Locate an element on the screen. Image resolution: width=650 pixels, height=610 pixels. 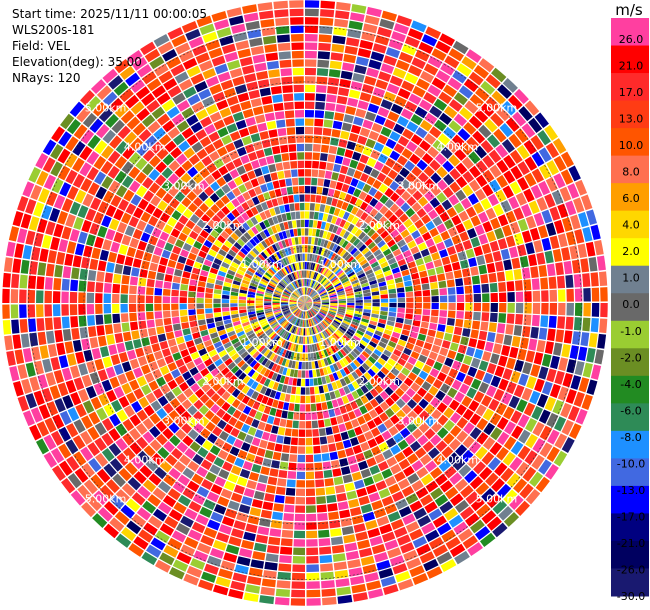
instrument-text: WLS200s-181 is located at coordinates (53, 30).